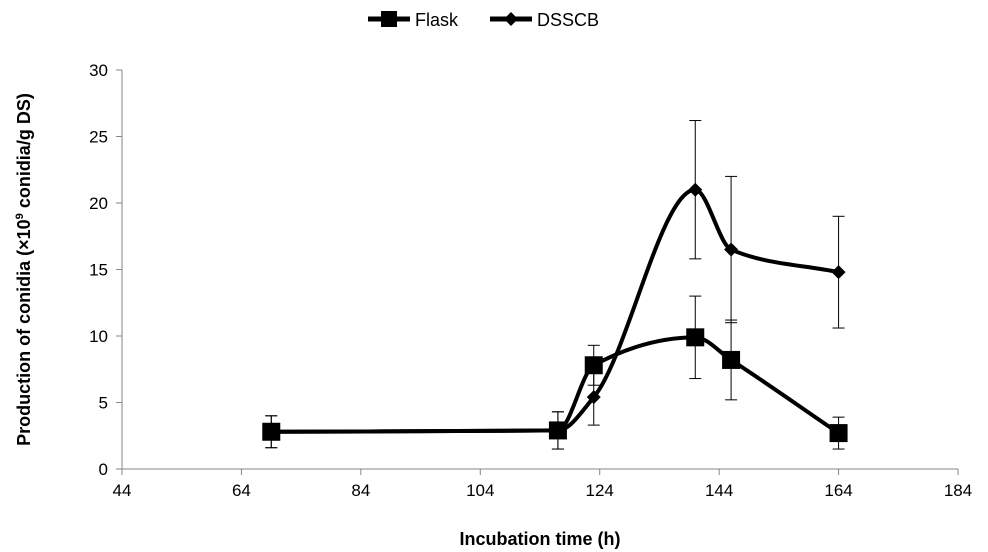 The height and width of the screenshot is (552, 988). Describe the element at coordinates (719, 490) in the screenshot. I see `x-tick-label: 144` at that location.